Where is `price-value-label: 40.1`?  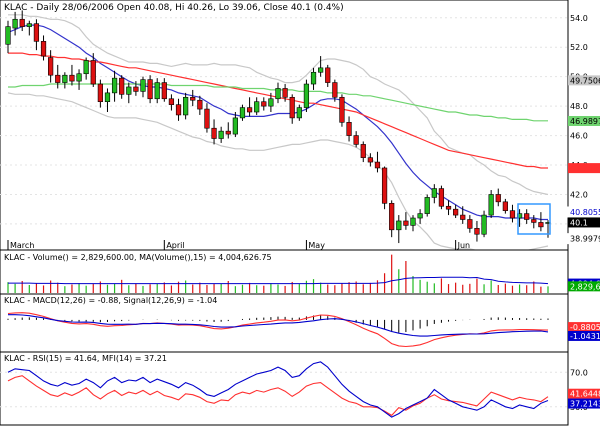
price-value-label: 40.1 is located at coordinates (579, 222).